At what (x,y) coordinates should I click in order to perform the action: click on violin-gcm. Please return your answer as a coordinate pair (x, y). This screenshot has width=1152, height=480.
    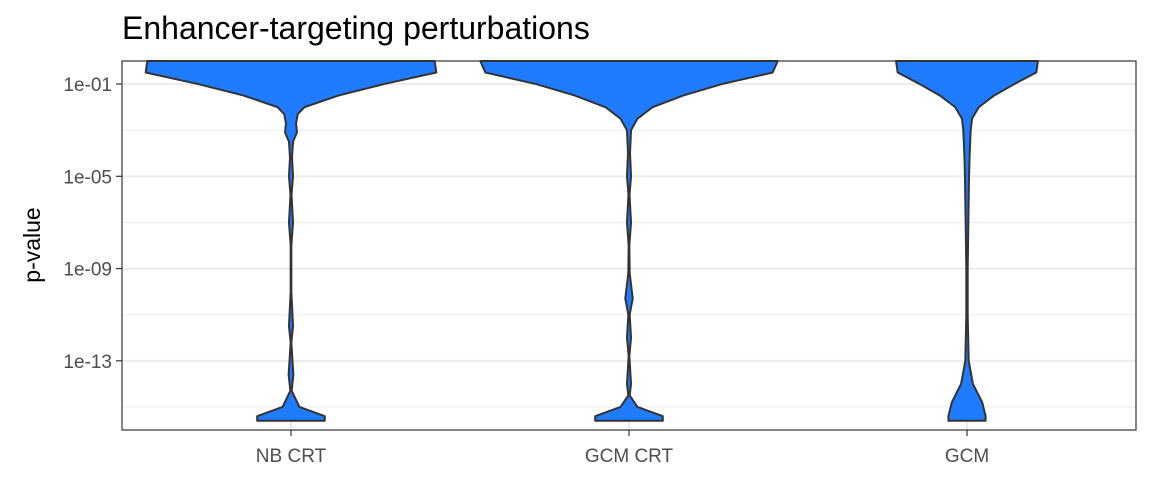
    Looking at the image, I should click on (967, 241).